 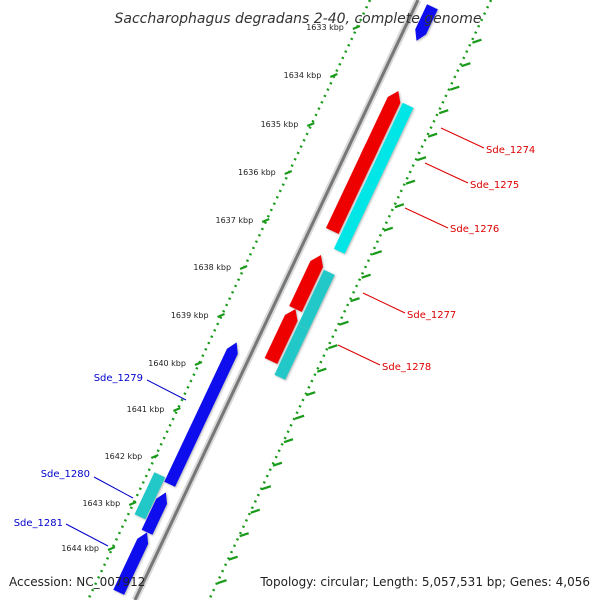 I want to click on ruler-label: 1643 kbp, so click(x=101, y=503).